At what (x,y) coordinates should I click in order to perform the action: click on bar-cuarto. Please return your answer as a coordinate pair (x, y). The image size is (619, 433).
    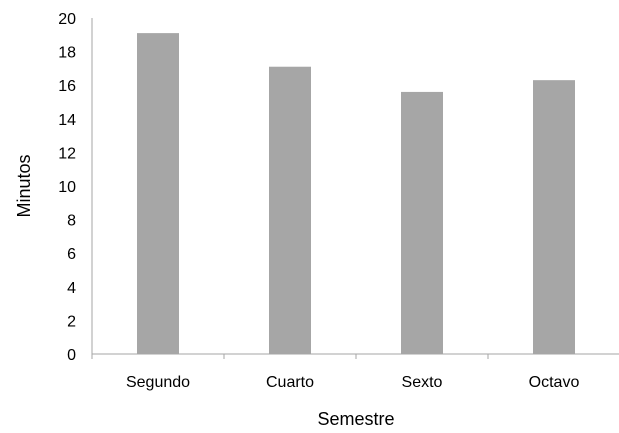
    Looking at the image, I should click on (290, 210).